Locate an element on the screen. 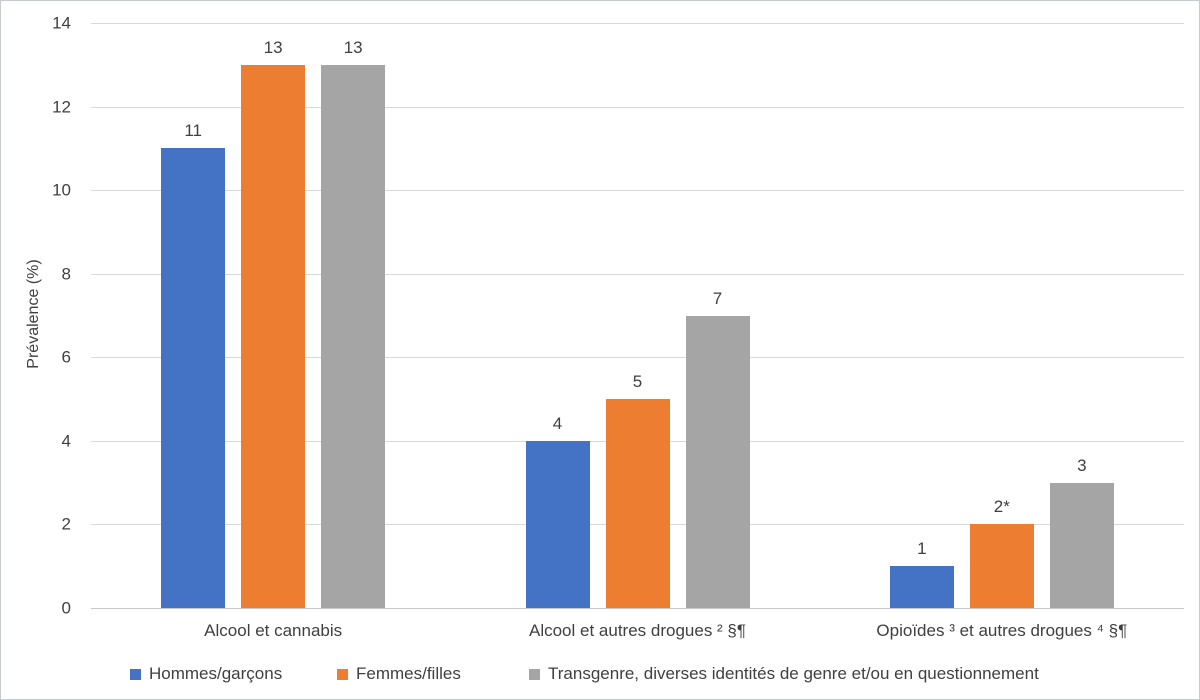 This screenshot has height=700, width=1200. bar-value-label: 1 is located at coordinates (922, 549).